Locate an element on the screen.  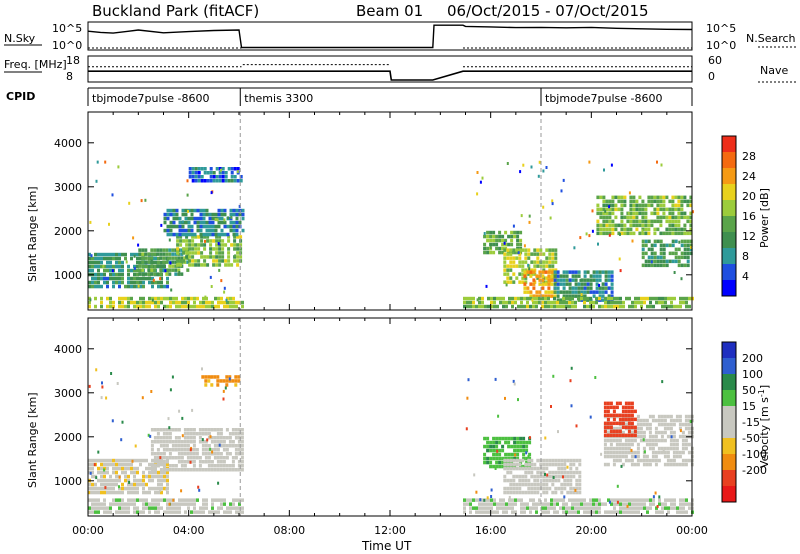
colorbar-segment is located at coordinates (729, 366).